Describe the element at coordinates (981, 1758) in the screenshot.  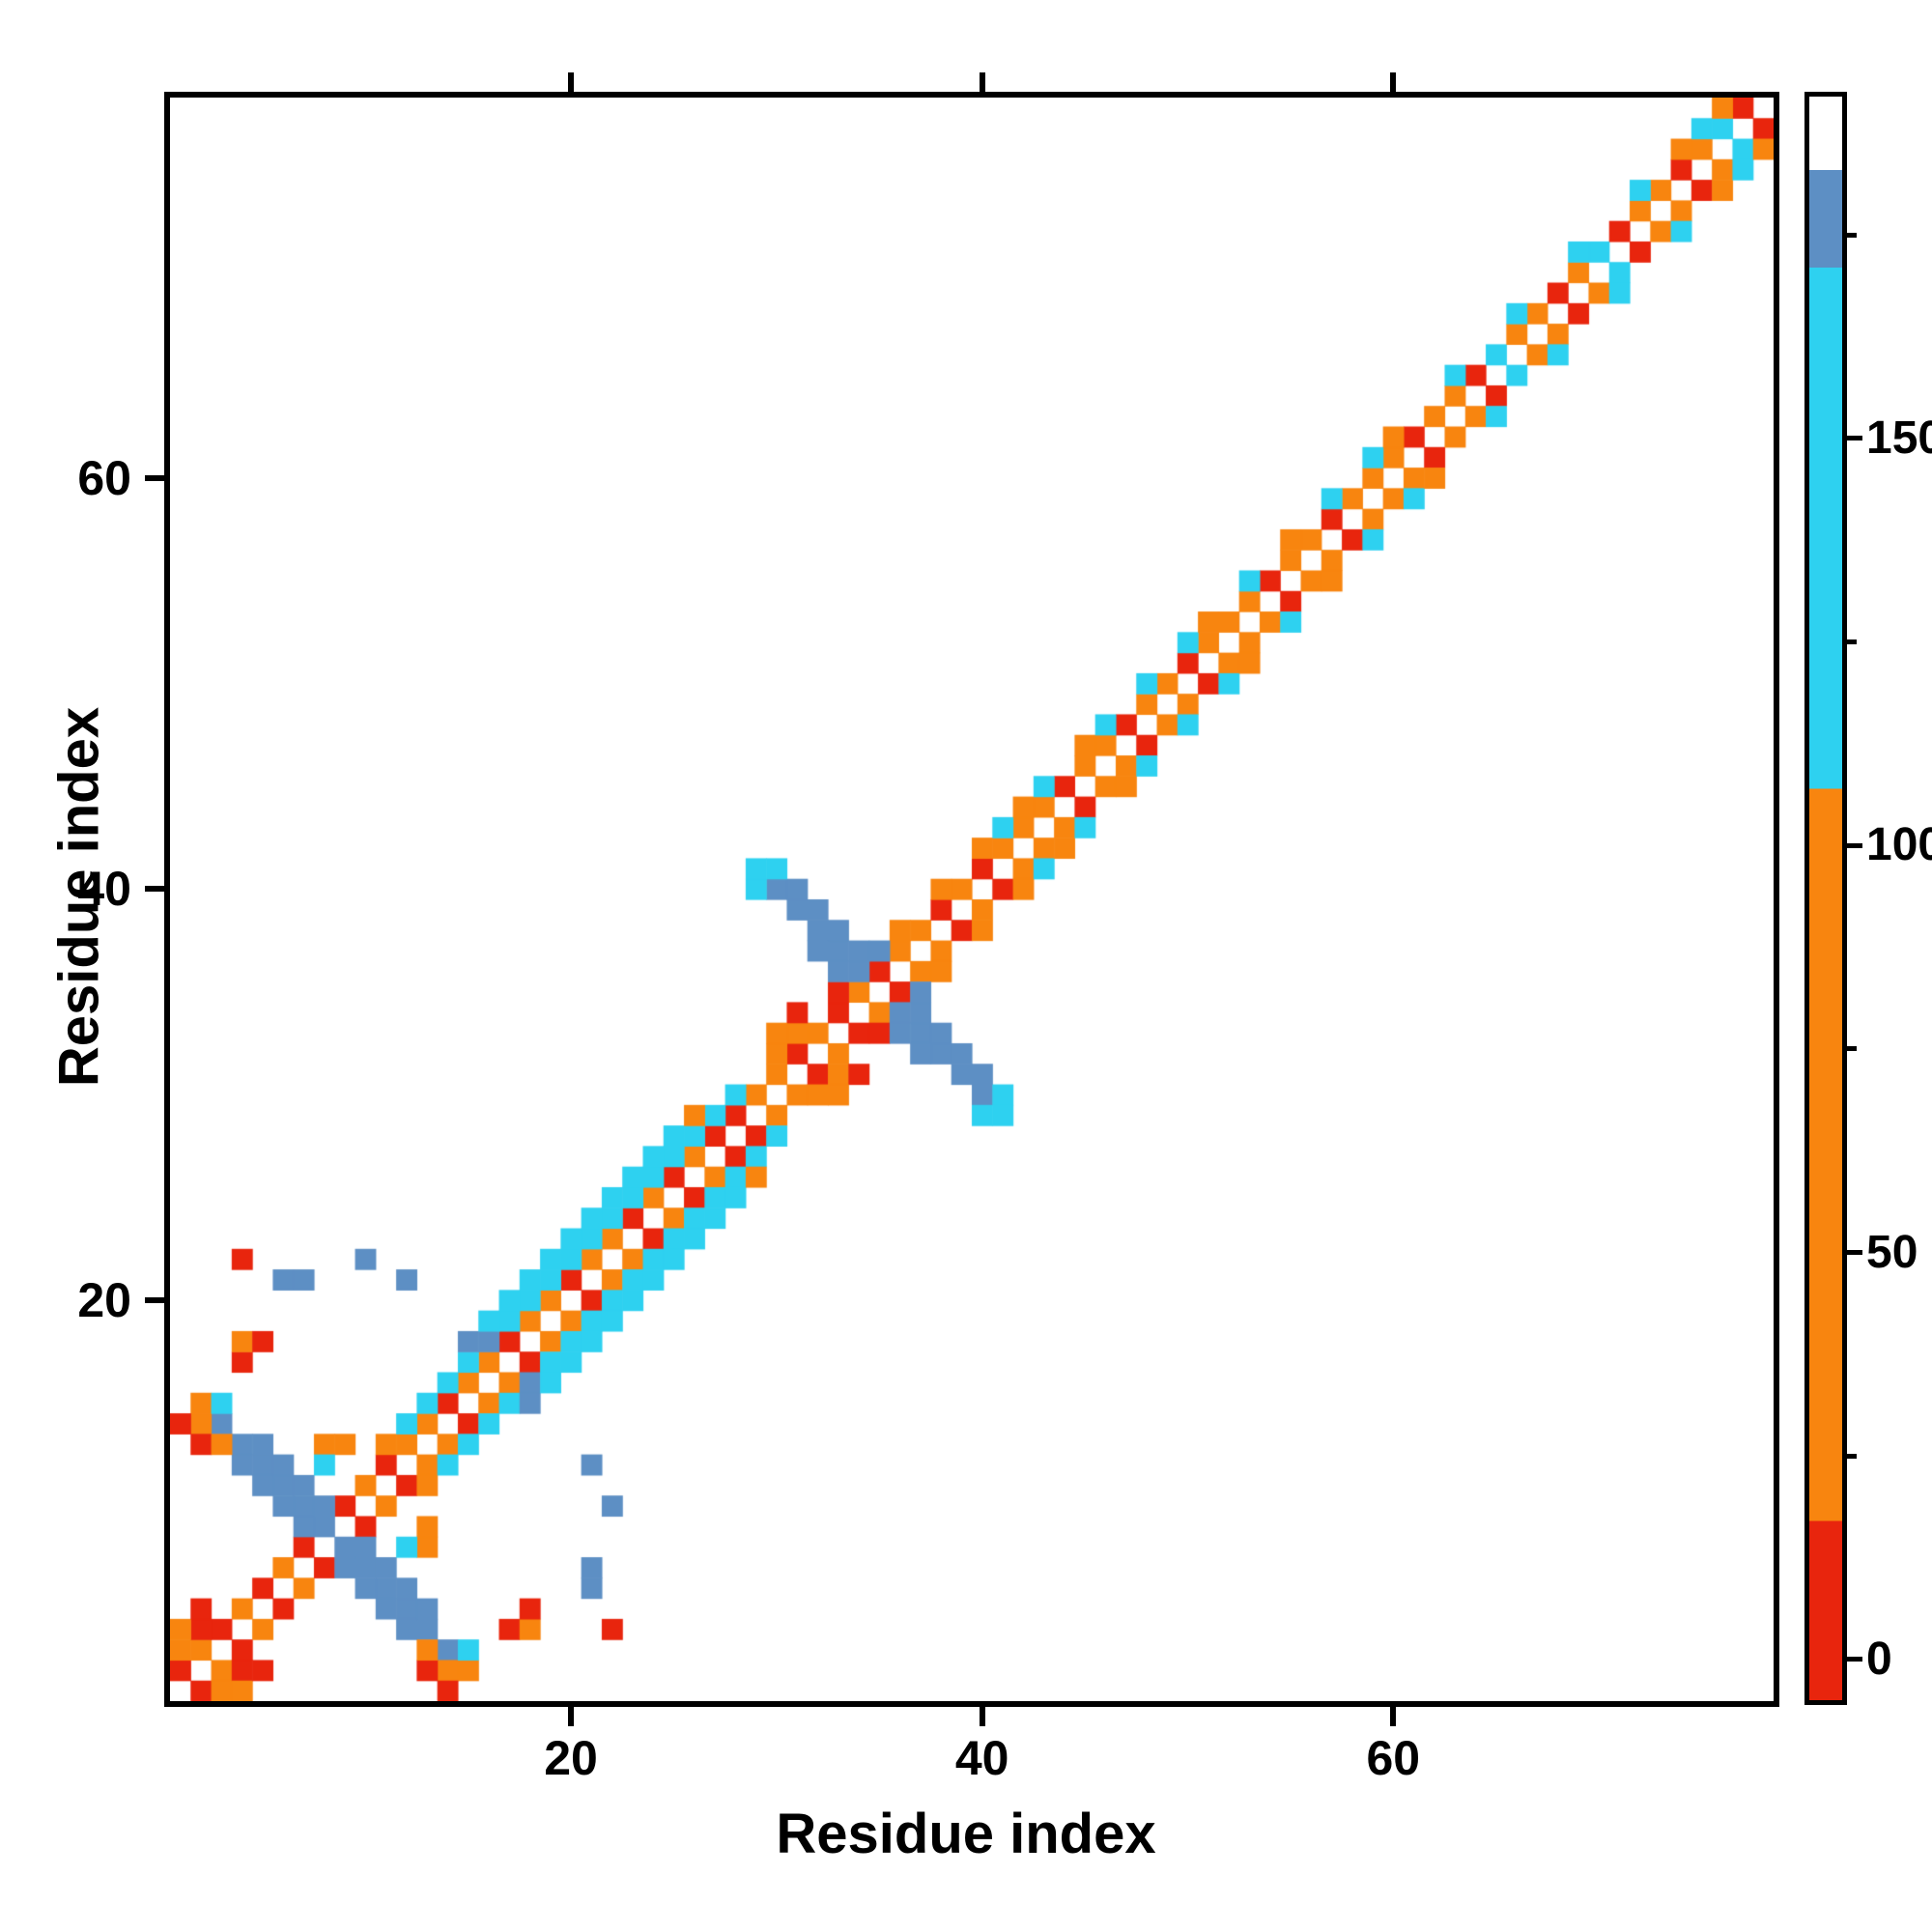
I see `x-tick-label: 40` at that location.